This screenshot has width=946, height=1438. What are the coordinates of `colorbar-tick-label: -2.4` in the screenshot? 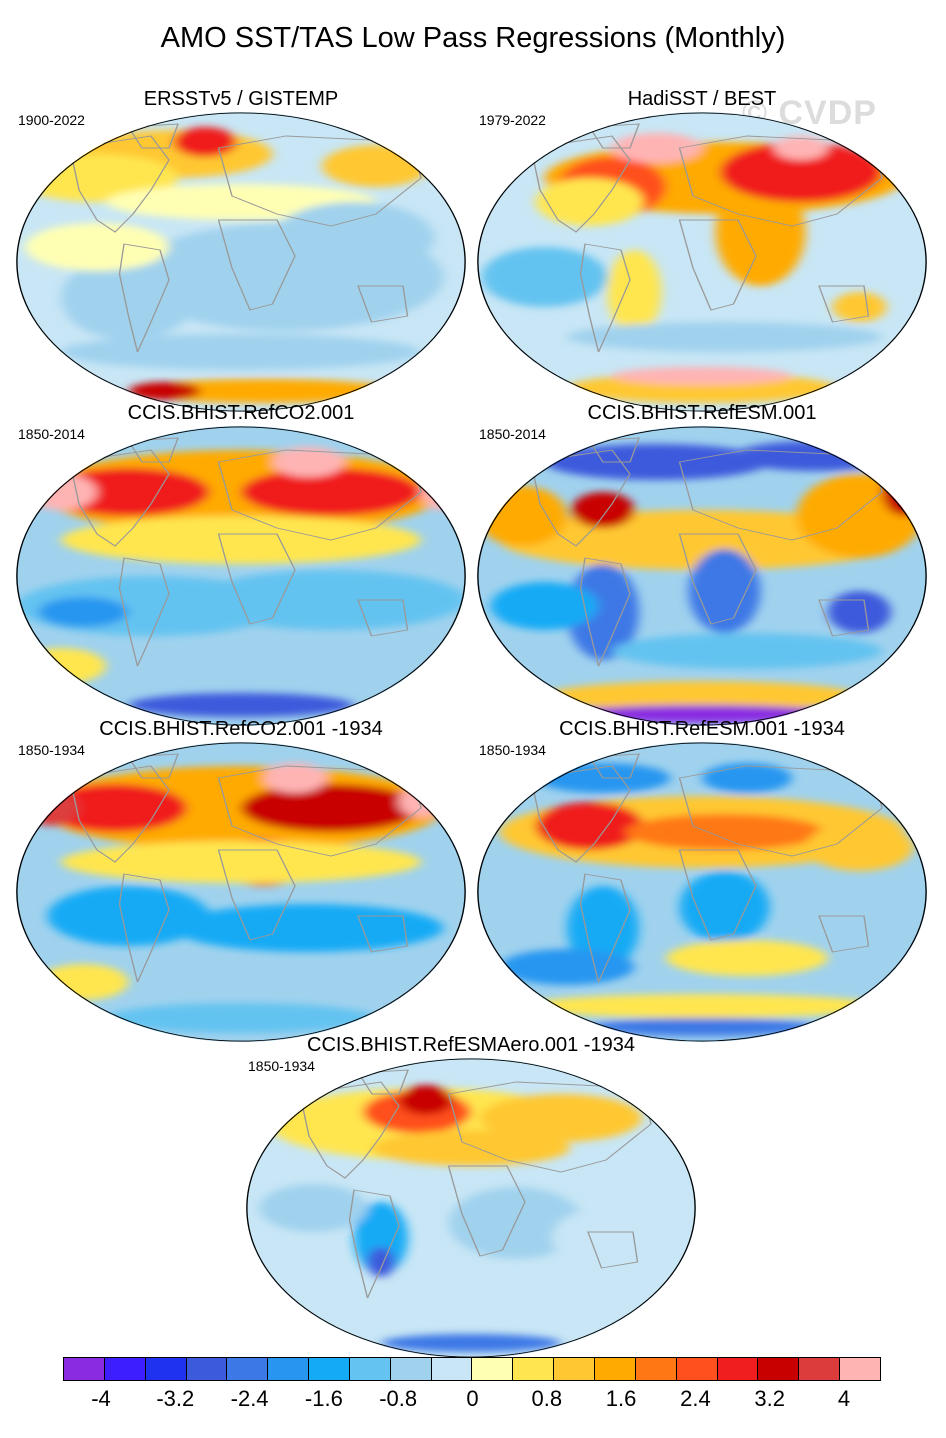 It's located at (249, 1398).